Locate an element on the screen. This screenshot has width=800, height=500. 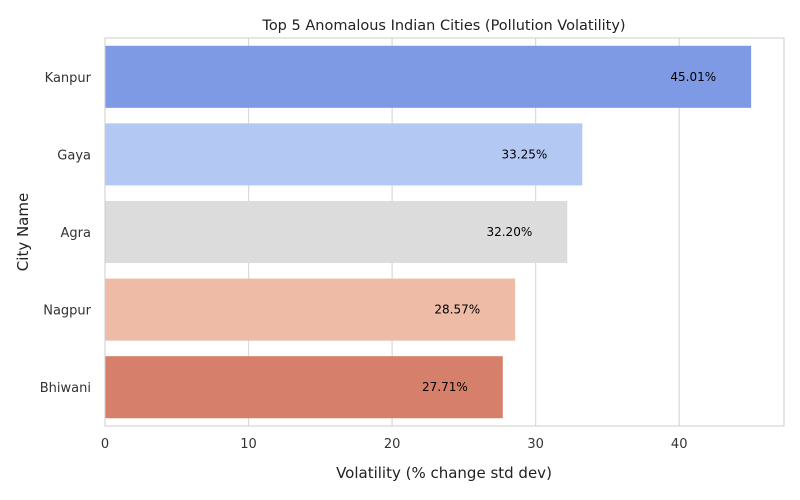
y-tick-label: Nagpur is located at coordinates (67, 311).